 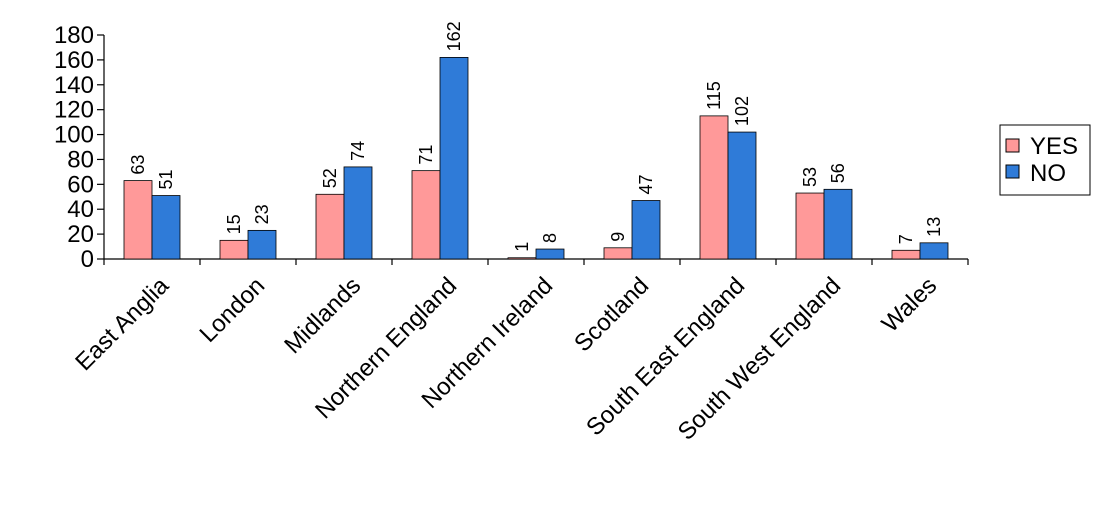 What do you see at coordinates (74, 135) in the screenshot?
I see `y-tick-label: 100` at bounding box center [74, 135].